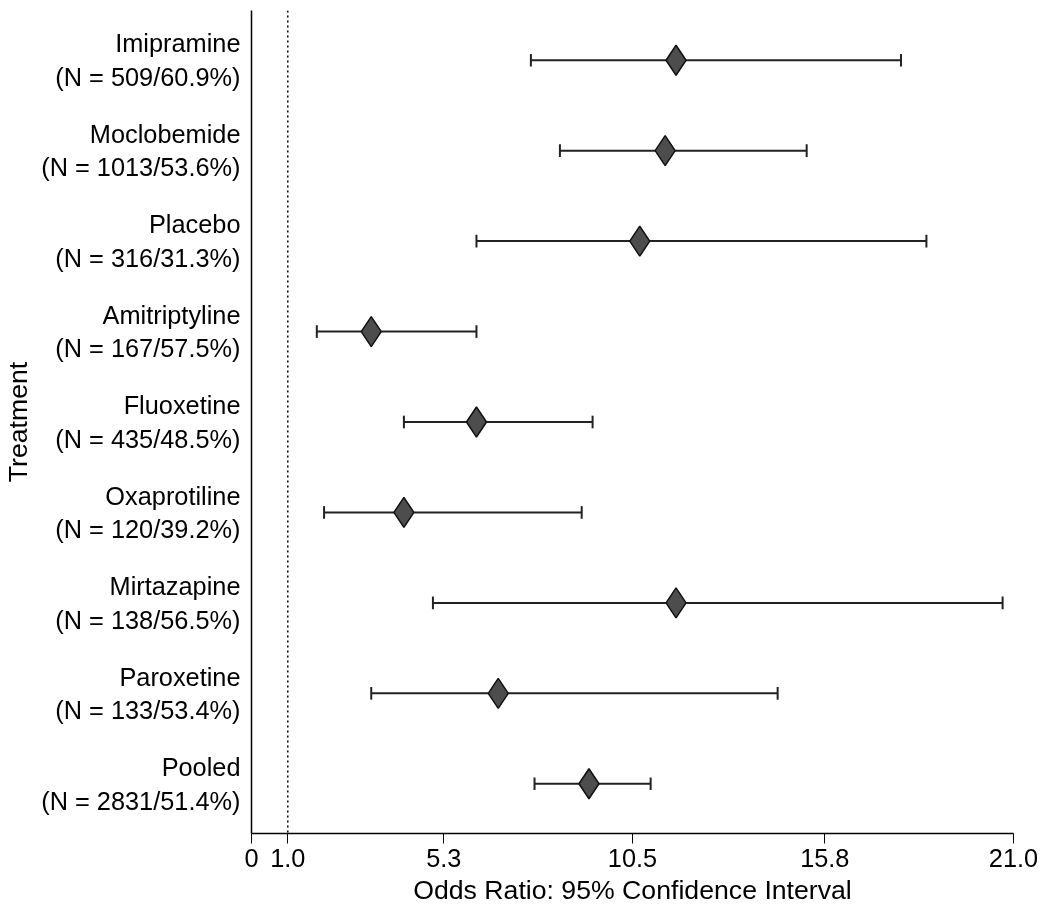 The image size is (1061, 907). Describe the element at coordinates (141, 150) in the screenshot. I see `y-tick-label: Moclobemide (N = 1013/53.6%)` at that location.